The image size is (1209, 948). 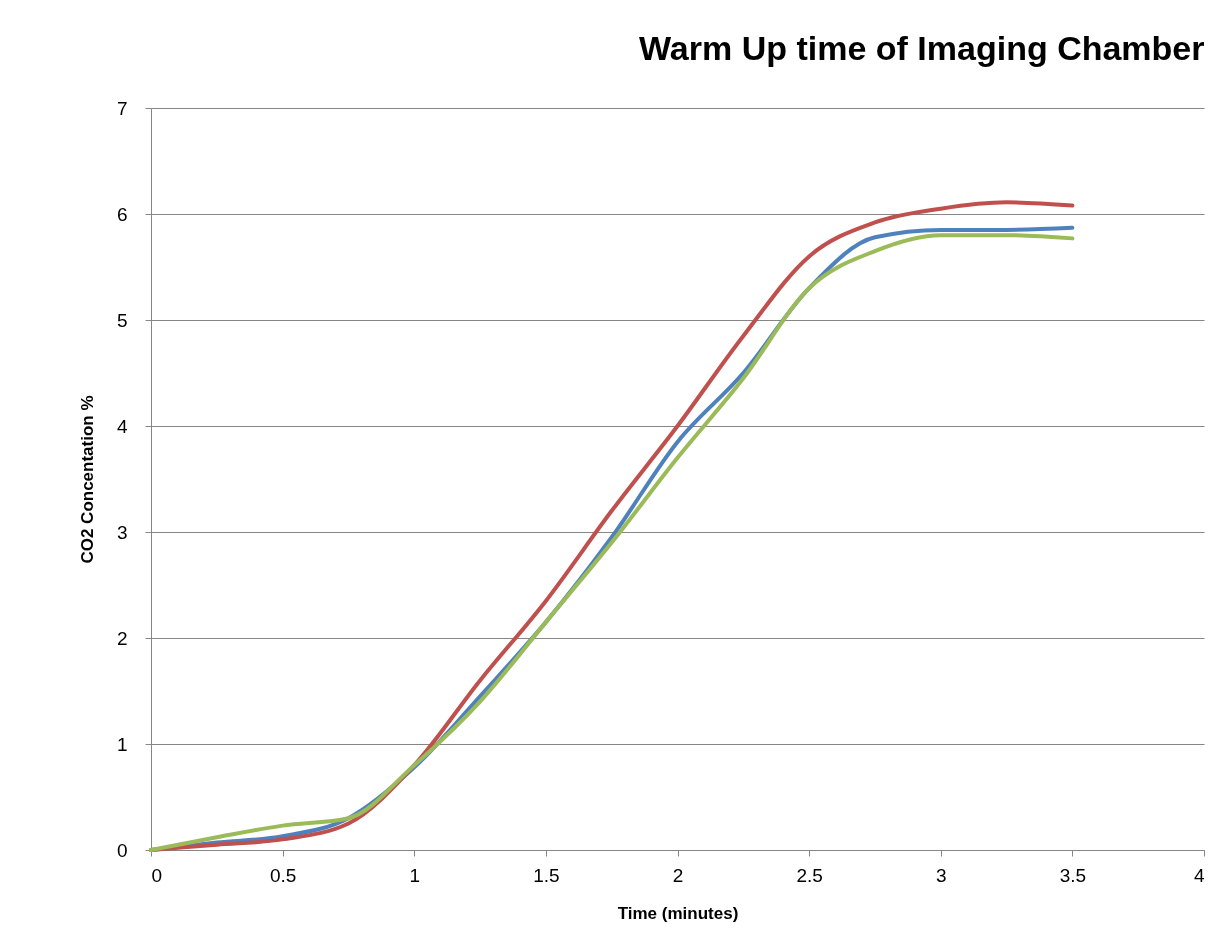 I want to click on x-tick-label: 4, so click(x=1199, y=875).